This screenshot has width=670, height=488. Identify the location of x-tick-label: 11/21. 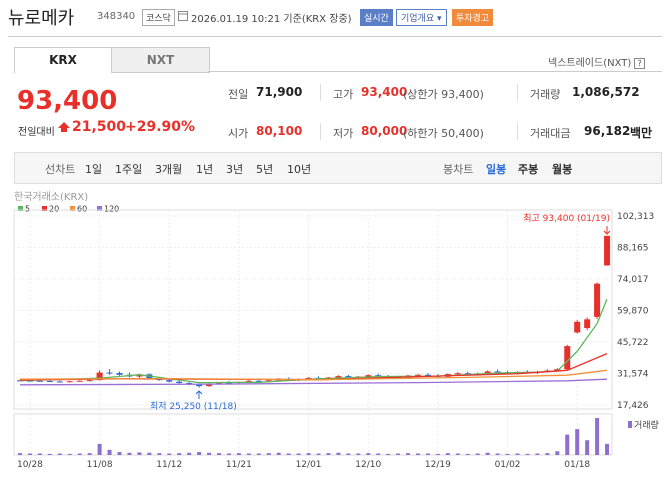
(239, 465).